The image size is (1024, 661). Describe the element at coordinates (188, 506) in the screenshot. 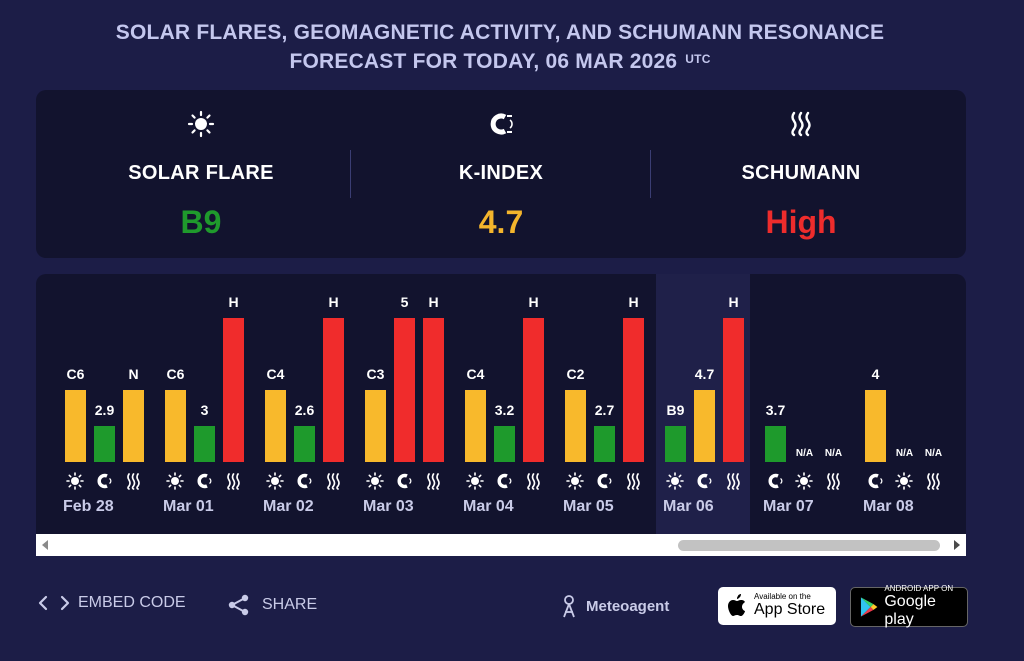

I see `date-label: Mar 01` at that location.